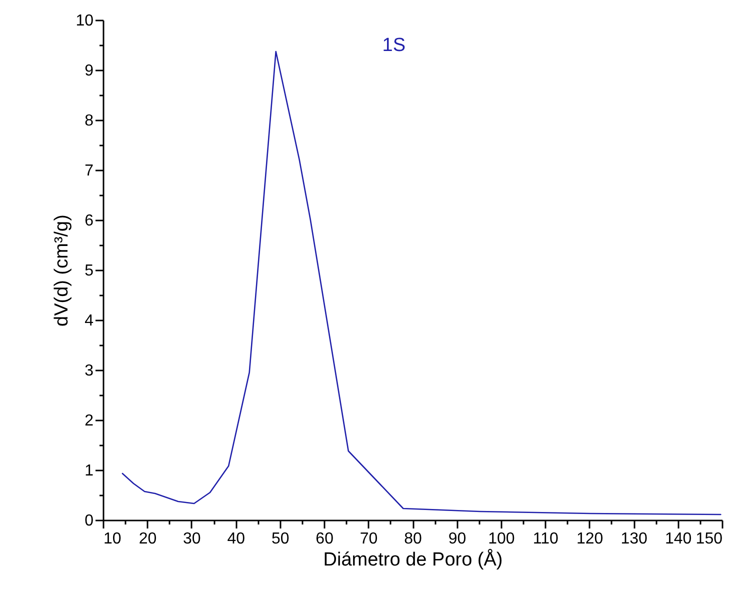 The width and height of the screenshot is (743, 602). Describe the element at coordinates (62, 270) in the screenshot. I see `y-axis-title: dV(d) (cm³/g)` at that location.